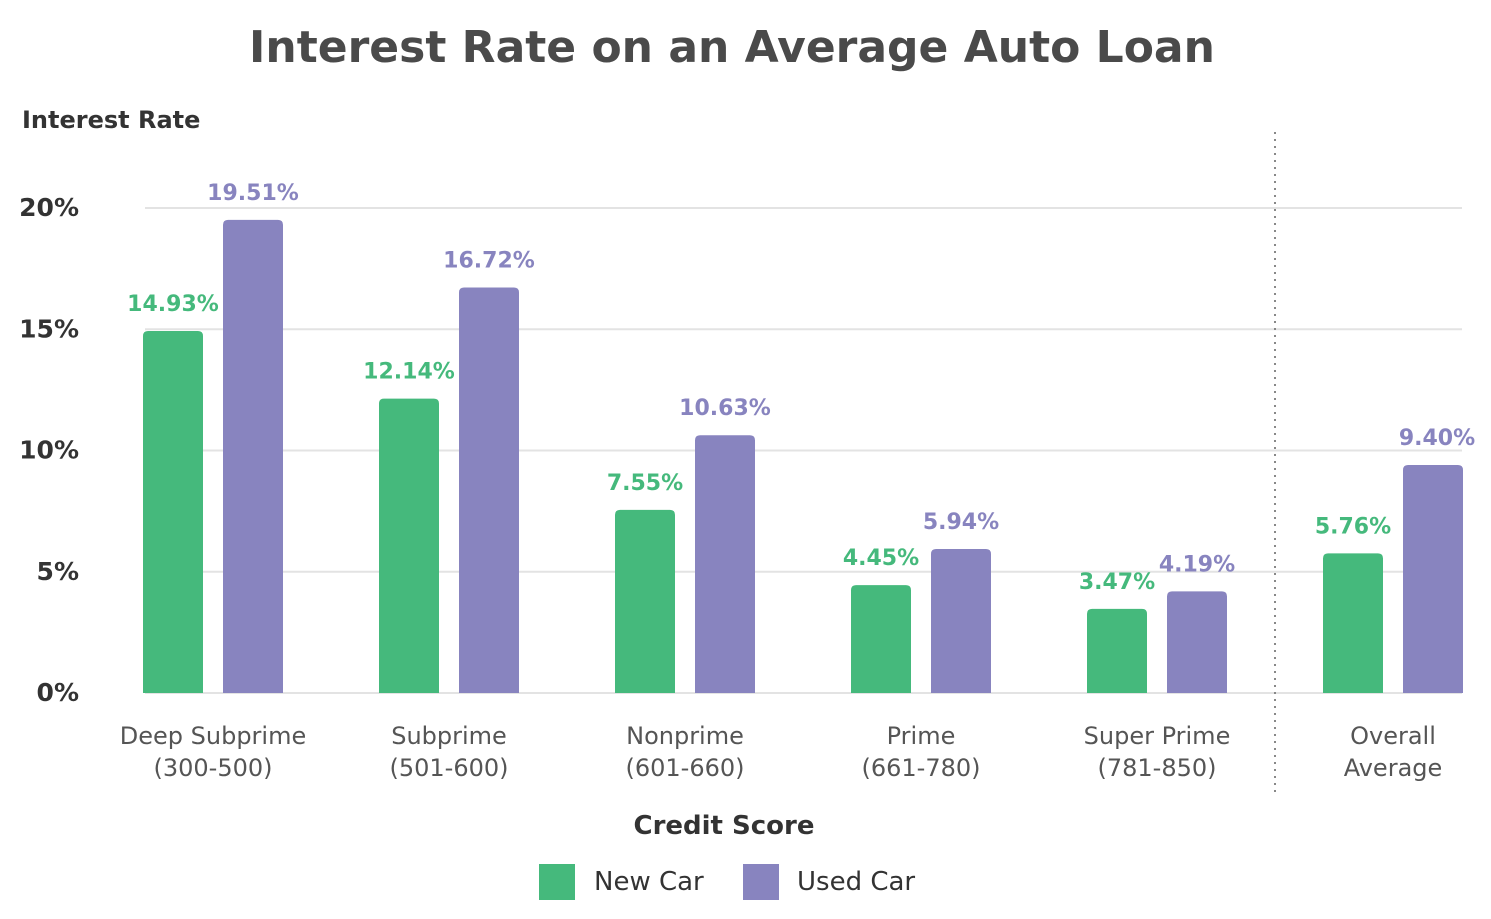 The width and height of the screenshot is (1491, 919). Describe the element at coordinates (1393, 736) in the screenshot. I see `x-tick-label: Overall` at that location.